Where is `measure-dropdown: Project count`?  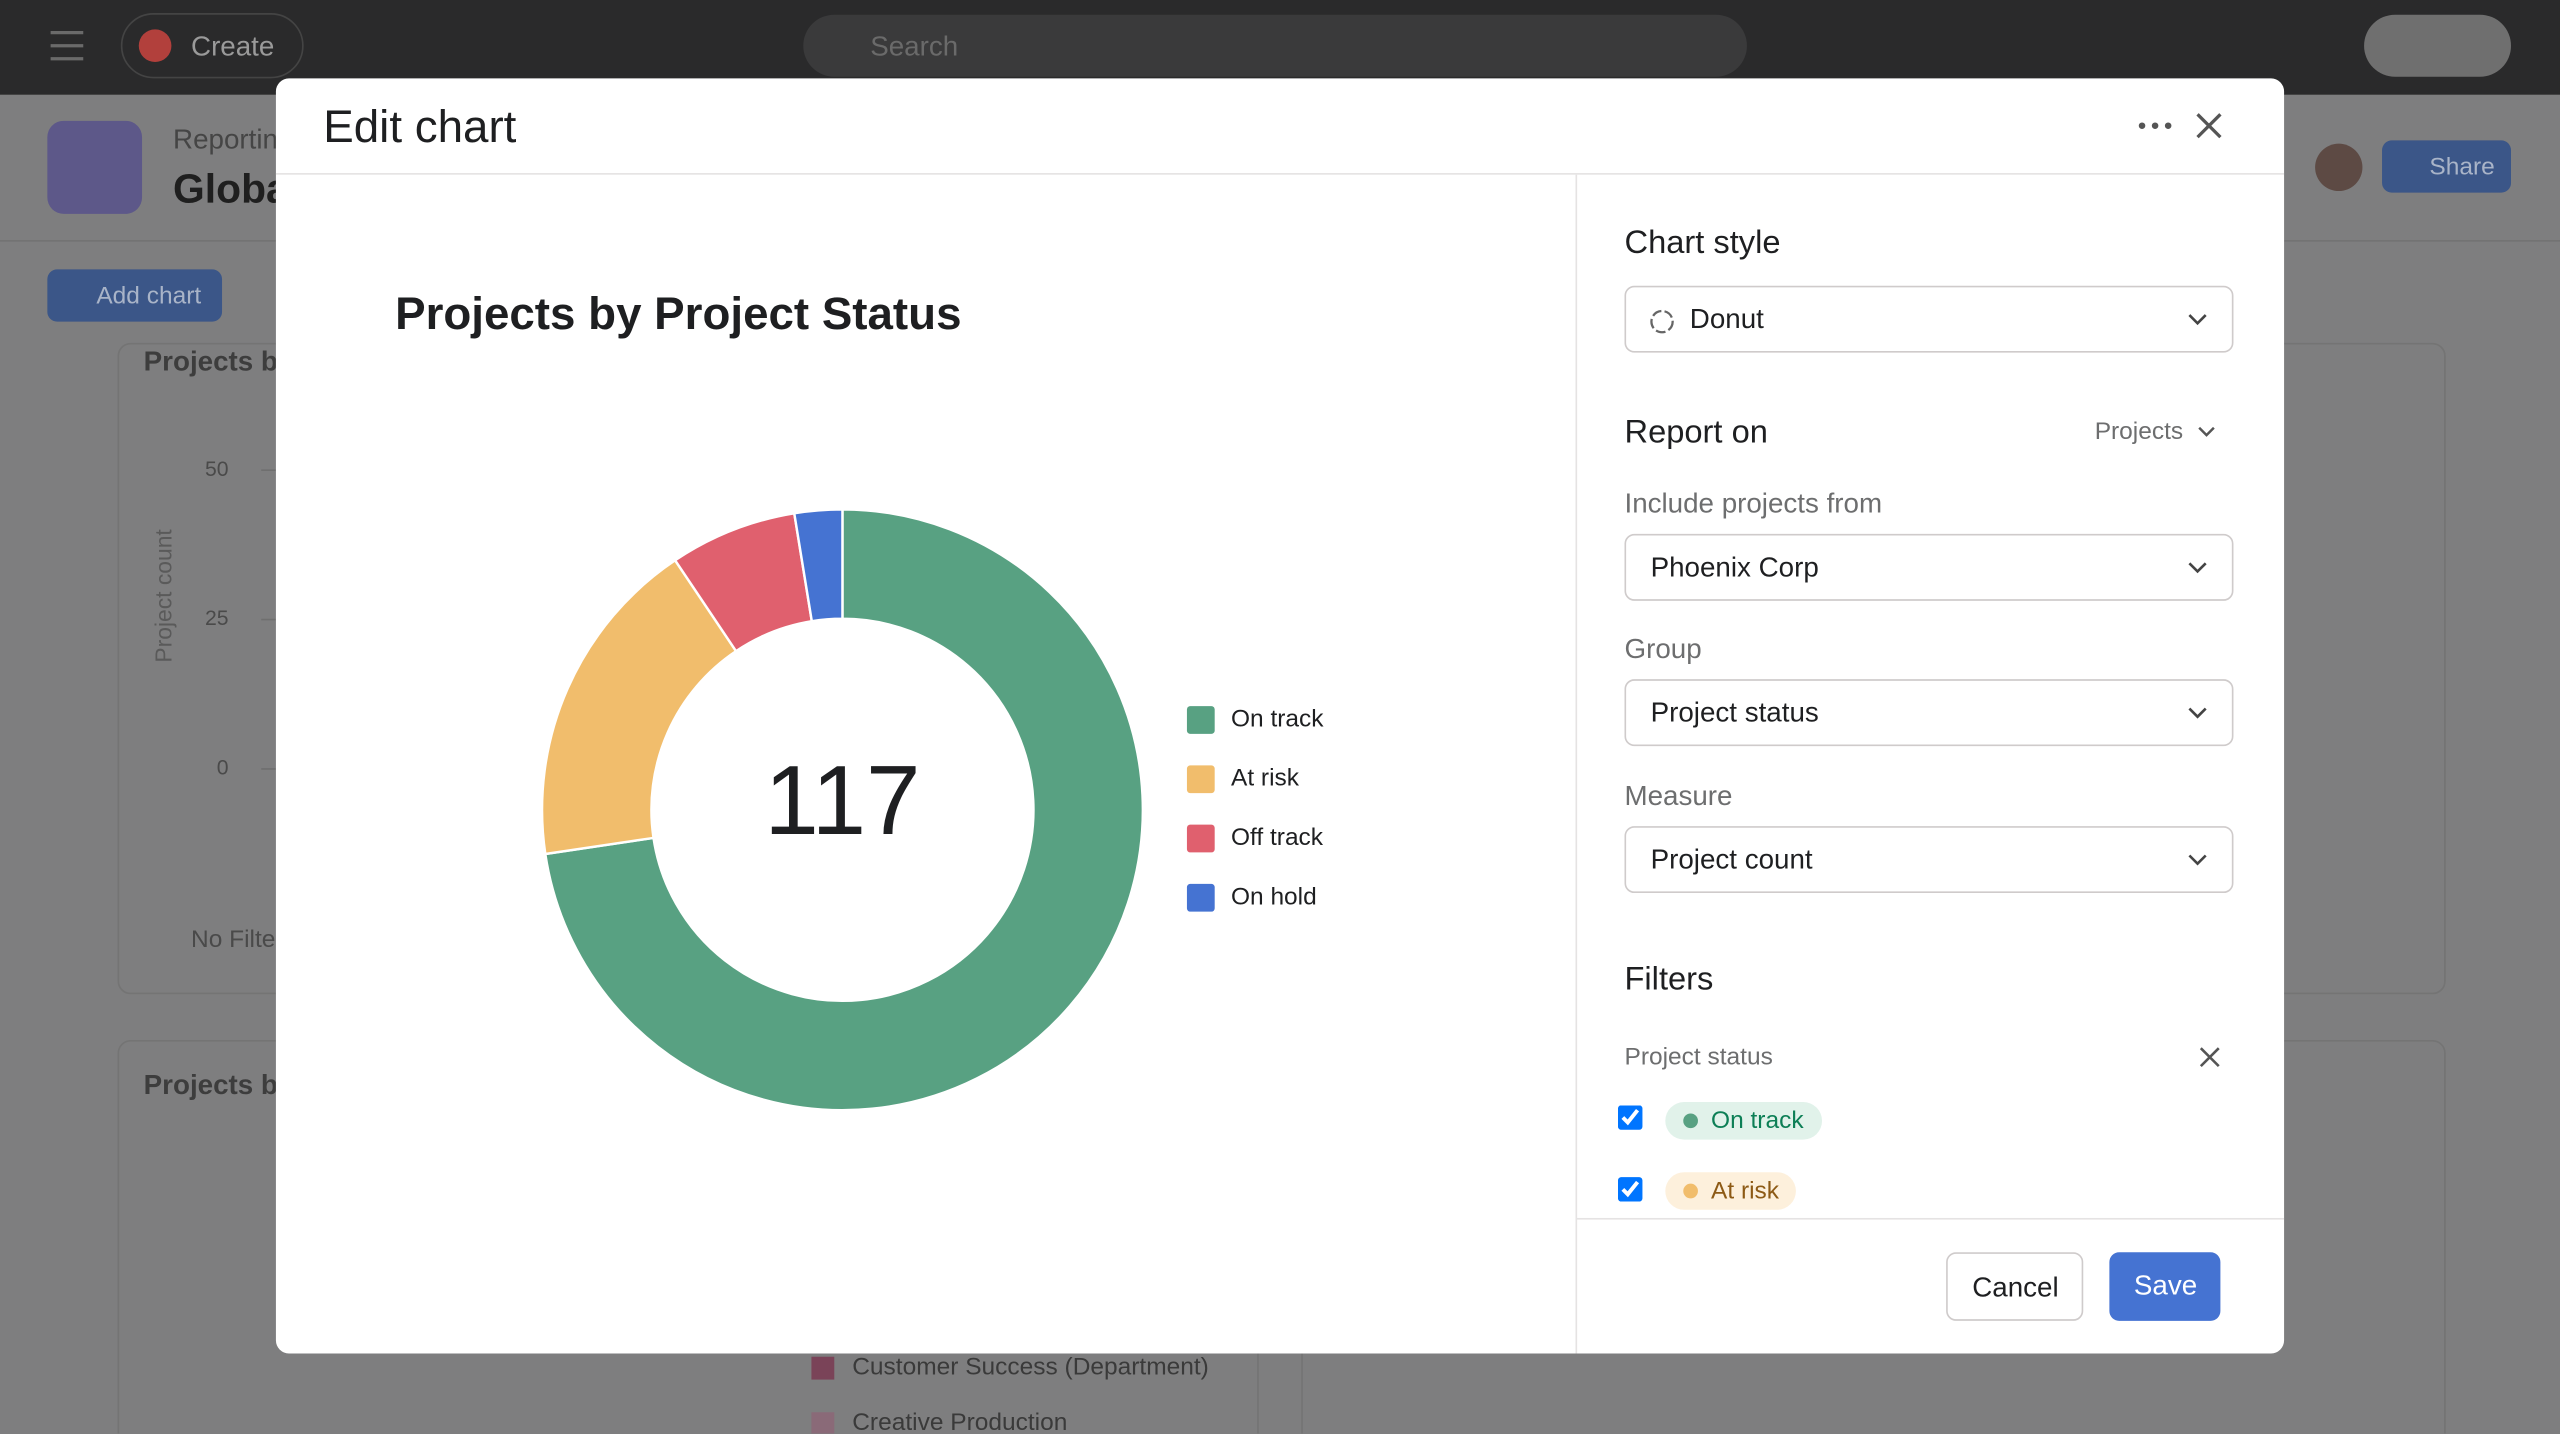 measure-dropdown: Project count is located at coordinates (1929, 860).